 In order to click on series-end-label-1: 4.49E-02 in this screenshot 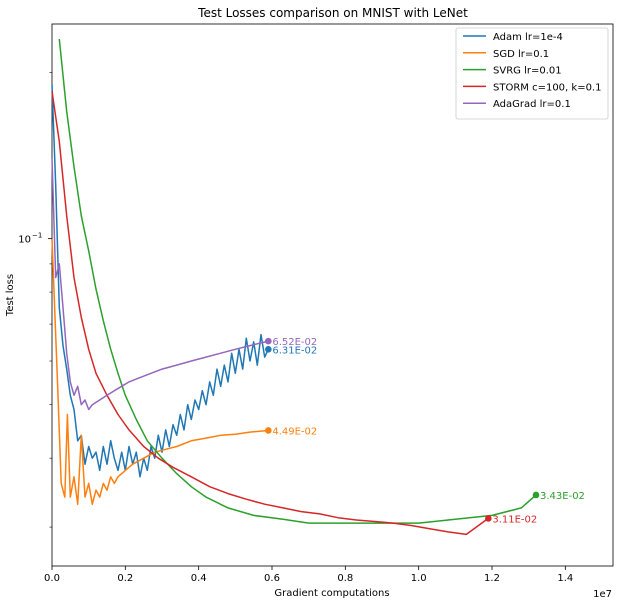, I will do `click(294, 431)`.